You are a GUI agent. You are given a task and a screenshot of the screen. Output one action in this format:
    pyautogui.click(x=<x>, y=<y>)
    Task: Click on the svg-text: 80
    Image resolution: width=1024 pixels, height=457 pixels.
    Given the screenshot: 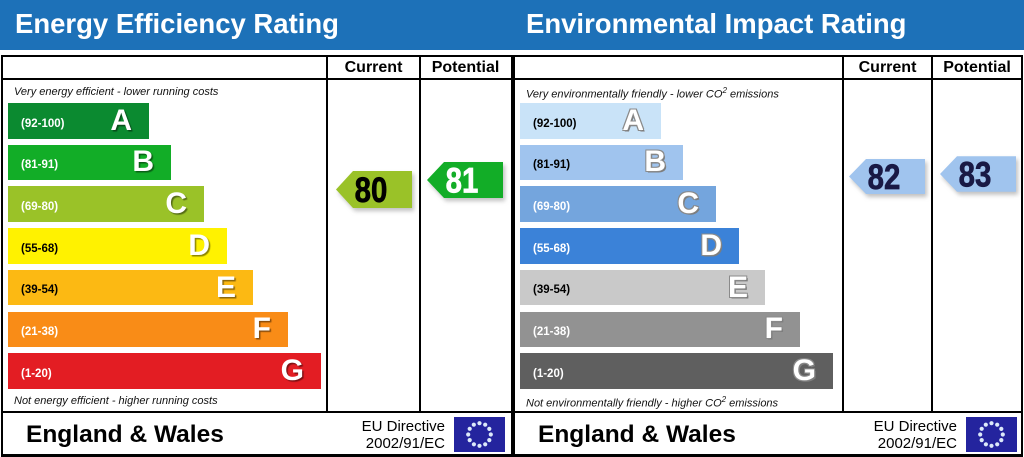 What is the action you would take?
    pyautogui.click(x=371, y=190)
    